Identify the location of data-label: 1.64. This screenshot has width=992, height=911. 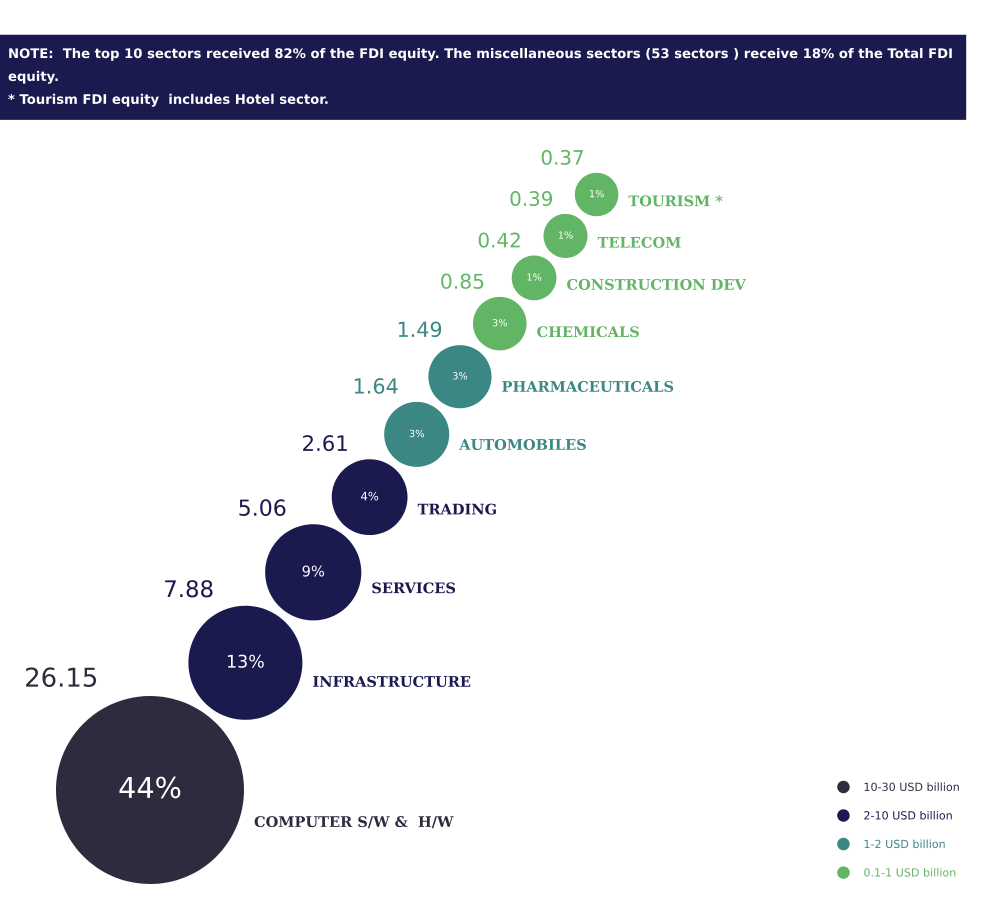
(376, 386).